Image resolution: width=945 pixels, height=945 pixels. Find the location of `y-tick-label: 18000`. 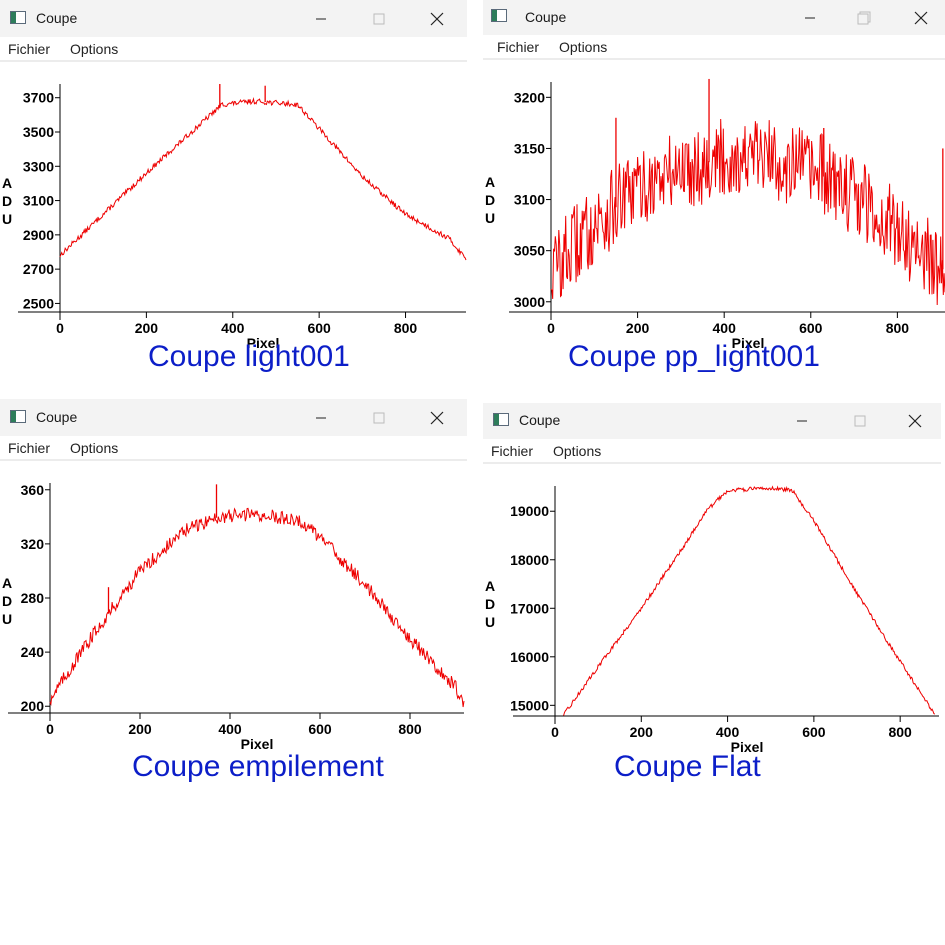

y-tick-label: 18000 is located at coordinates (529, 560).